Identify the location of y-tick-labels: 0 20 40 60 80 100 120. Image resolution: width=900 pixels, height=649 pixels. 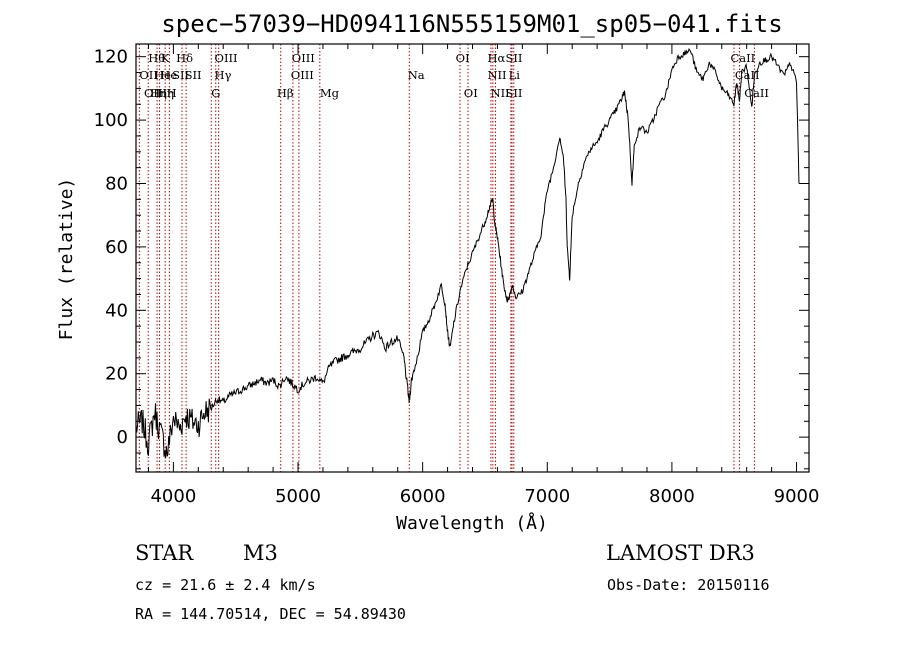
(111, 247).